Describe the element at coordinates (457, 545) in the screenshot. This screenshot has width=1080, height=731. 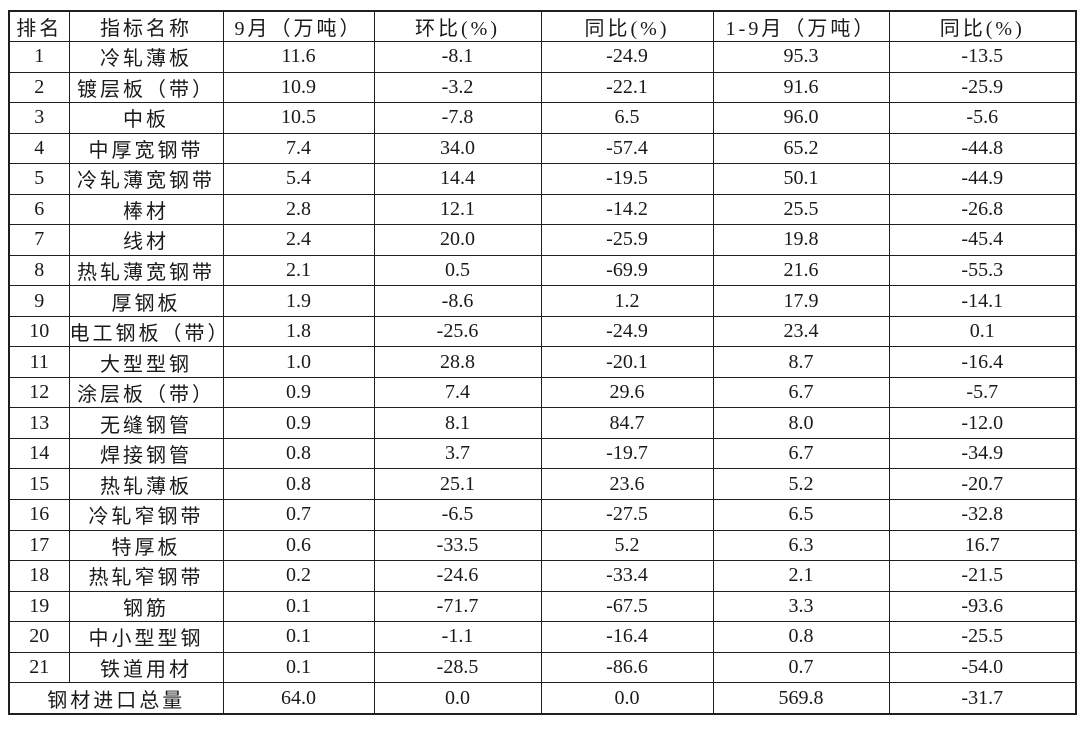
I see `cell-mom-pct: -33.5` at that location.